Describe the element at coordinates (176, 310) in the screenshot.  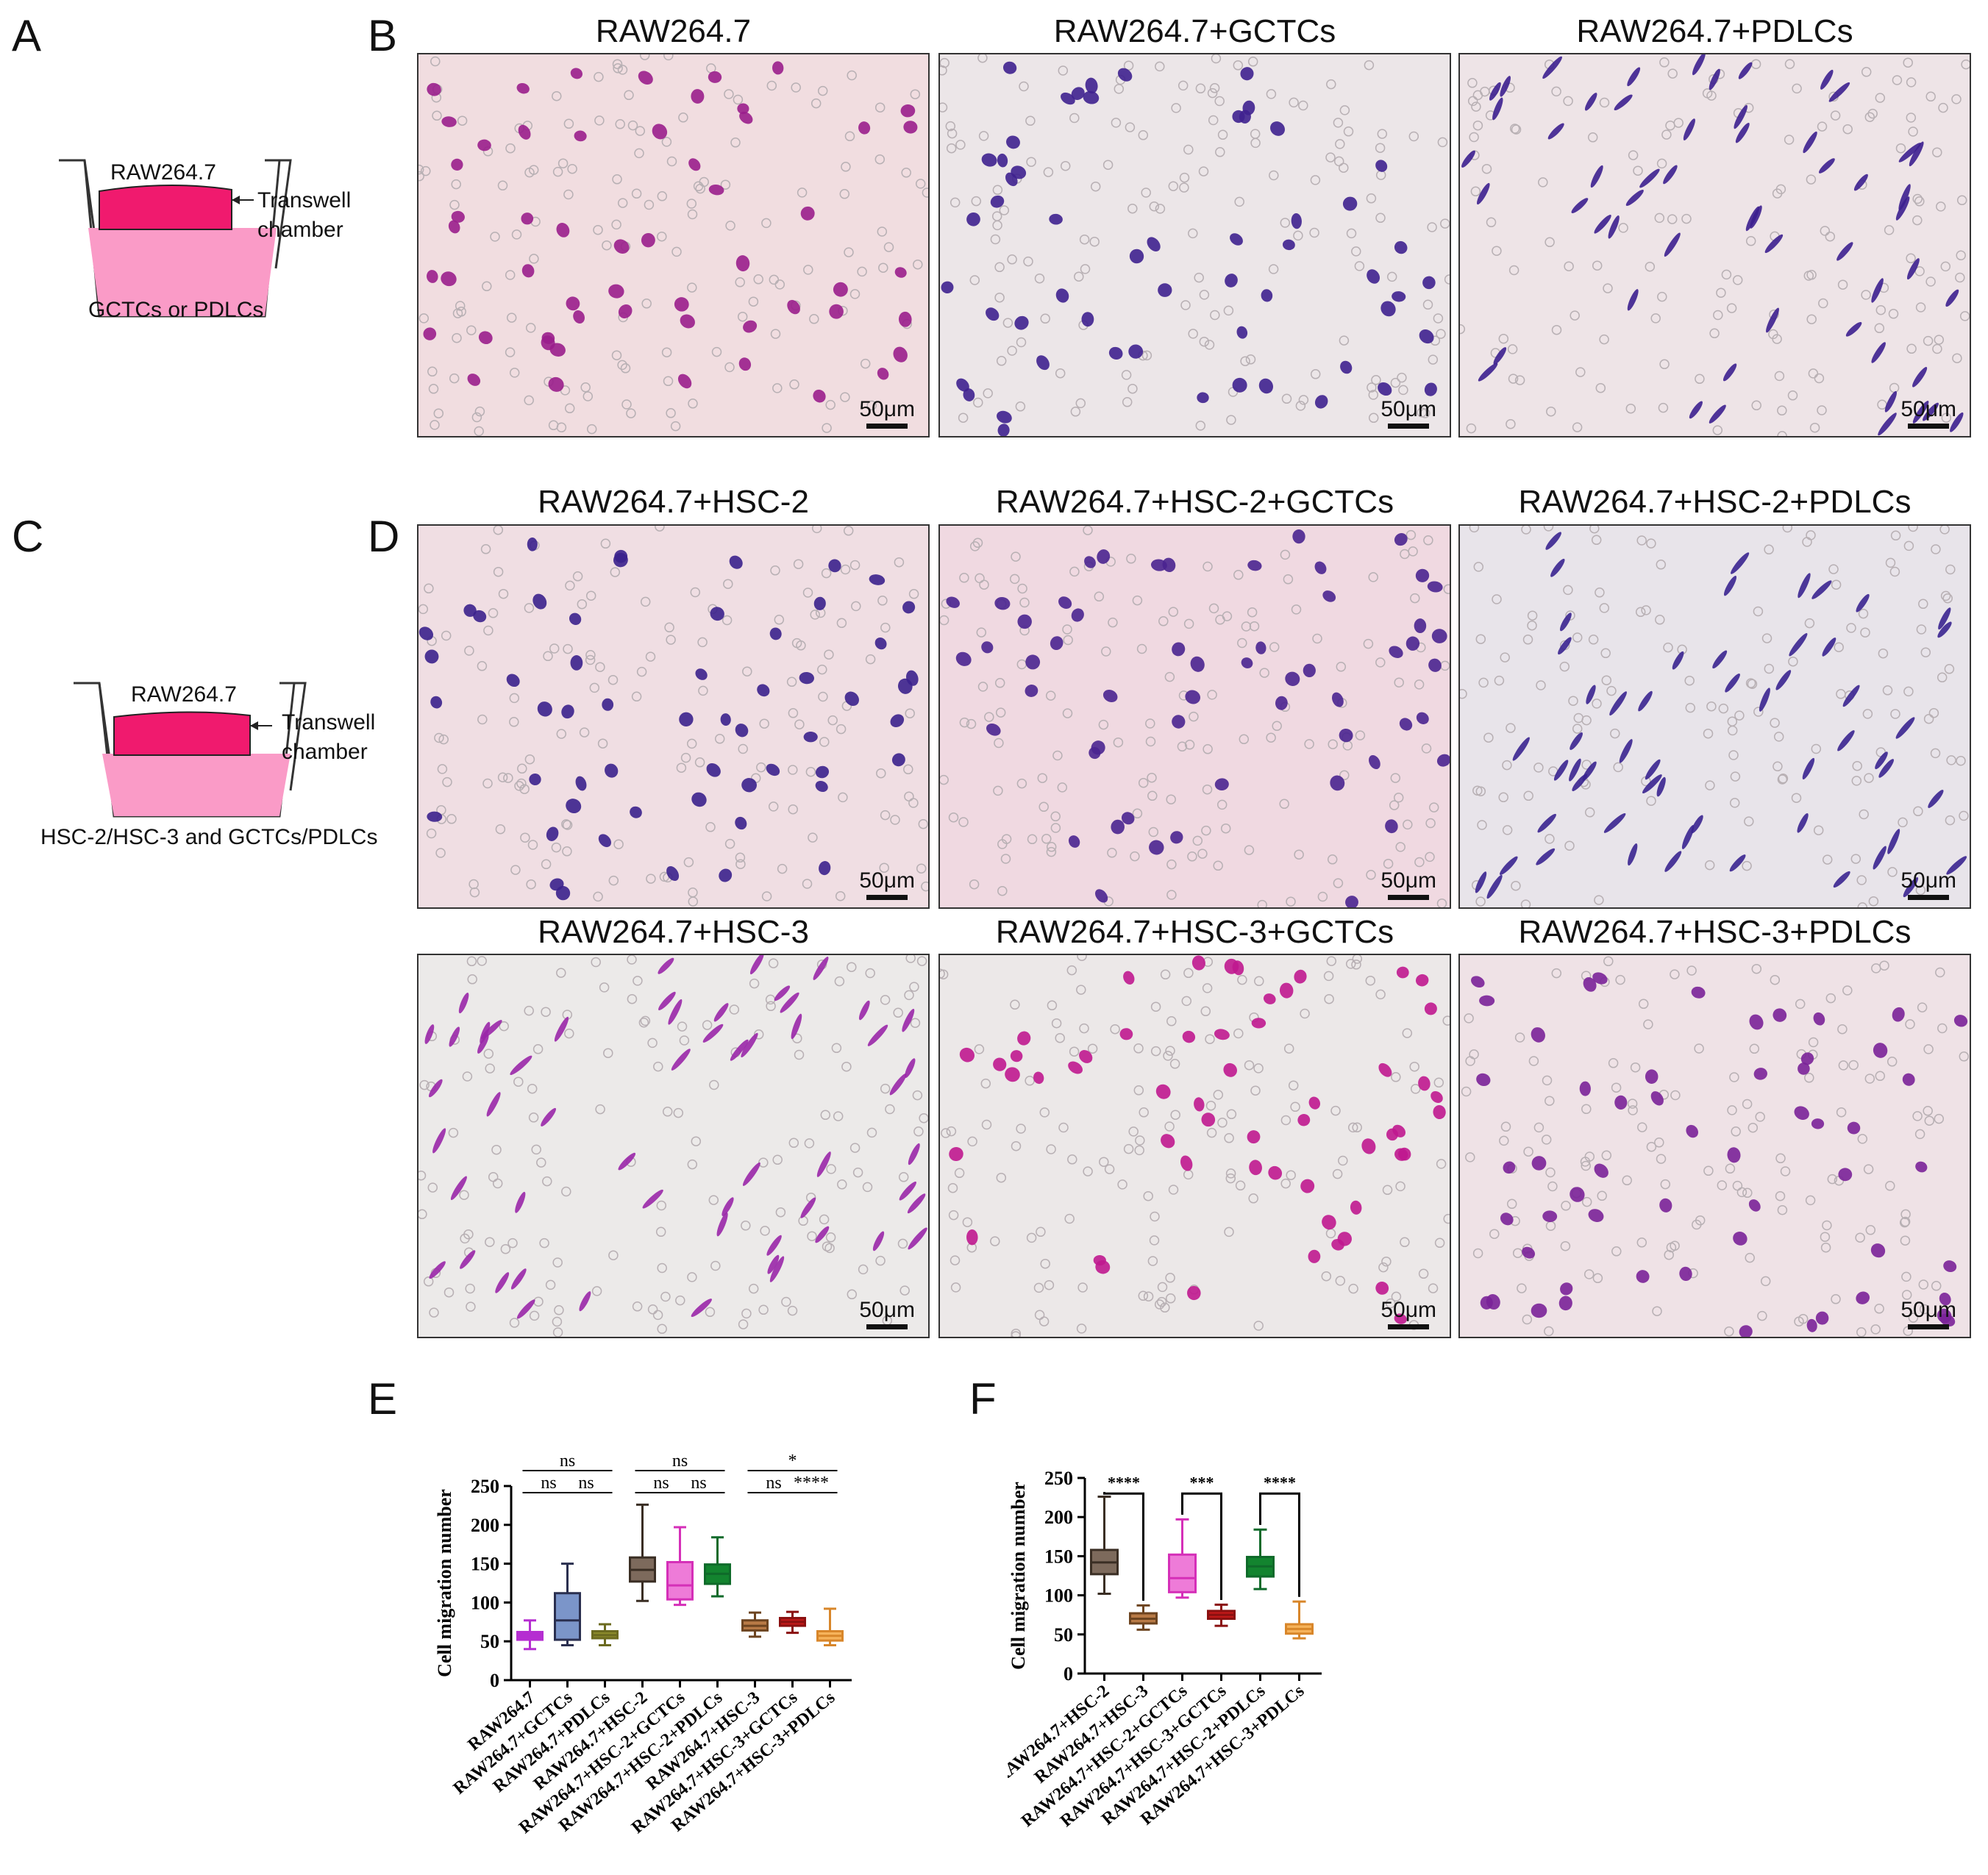
I see `diagram-a-bottom-label: GCTCs or PDLCs` at that location.